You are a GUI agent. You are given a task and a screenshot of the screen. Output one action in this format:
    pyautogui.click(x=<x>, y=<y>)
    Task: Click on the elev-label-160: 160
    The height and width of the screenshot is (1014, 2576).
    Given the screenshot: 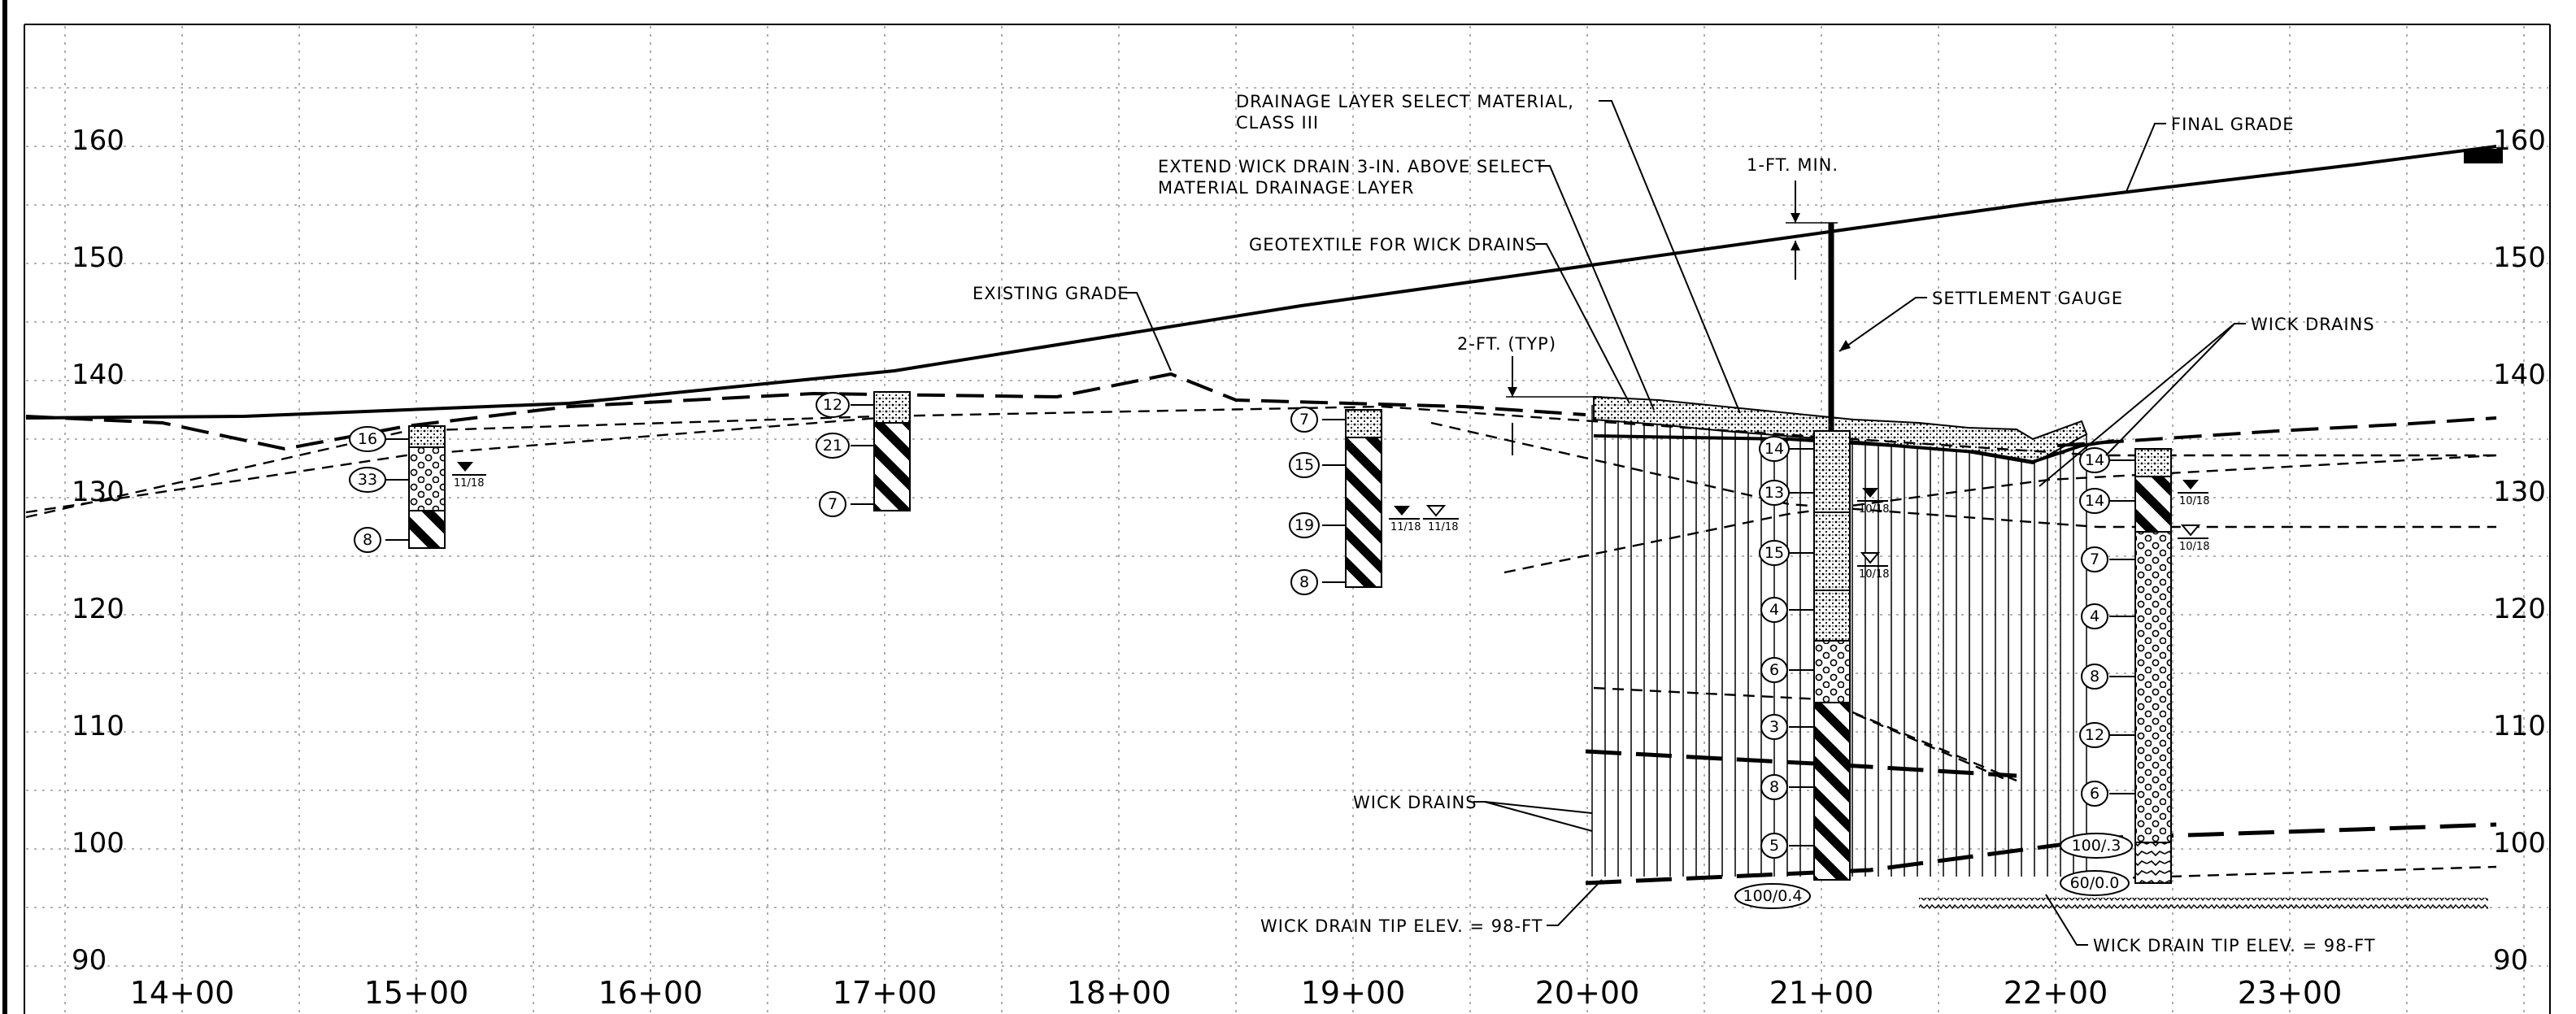 What is the action you would take?
    pyautogui.click(x=98, y=140)
    